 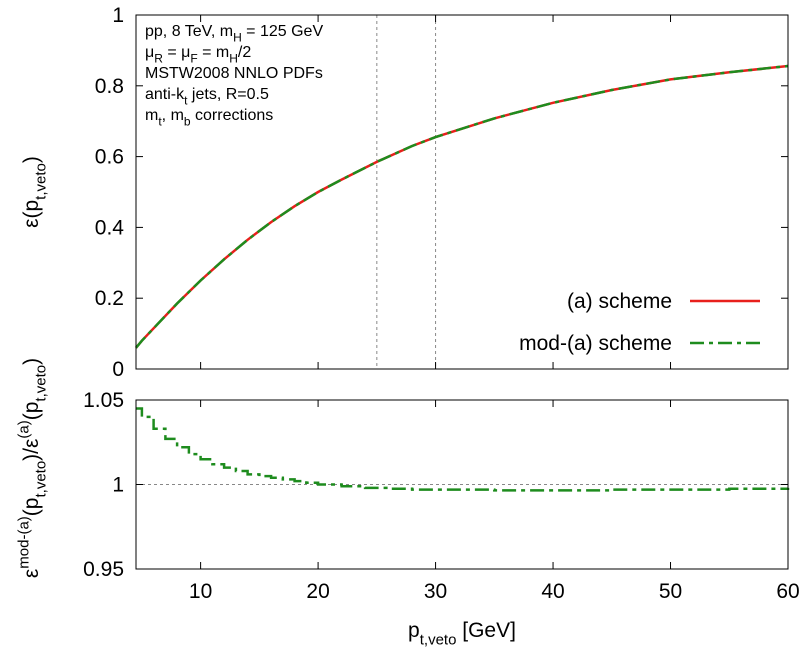 What do you see at coordinates (189, 31) in the screenshot?
I see `top-annotation-part: pp, 8 TeV, m` at bounding box center [189, 31].